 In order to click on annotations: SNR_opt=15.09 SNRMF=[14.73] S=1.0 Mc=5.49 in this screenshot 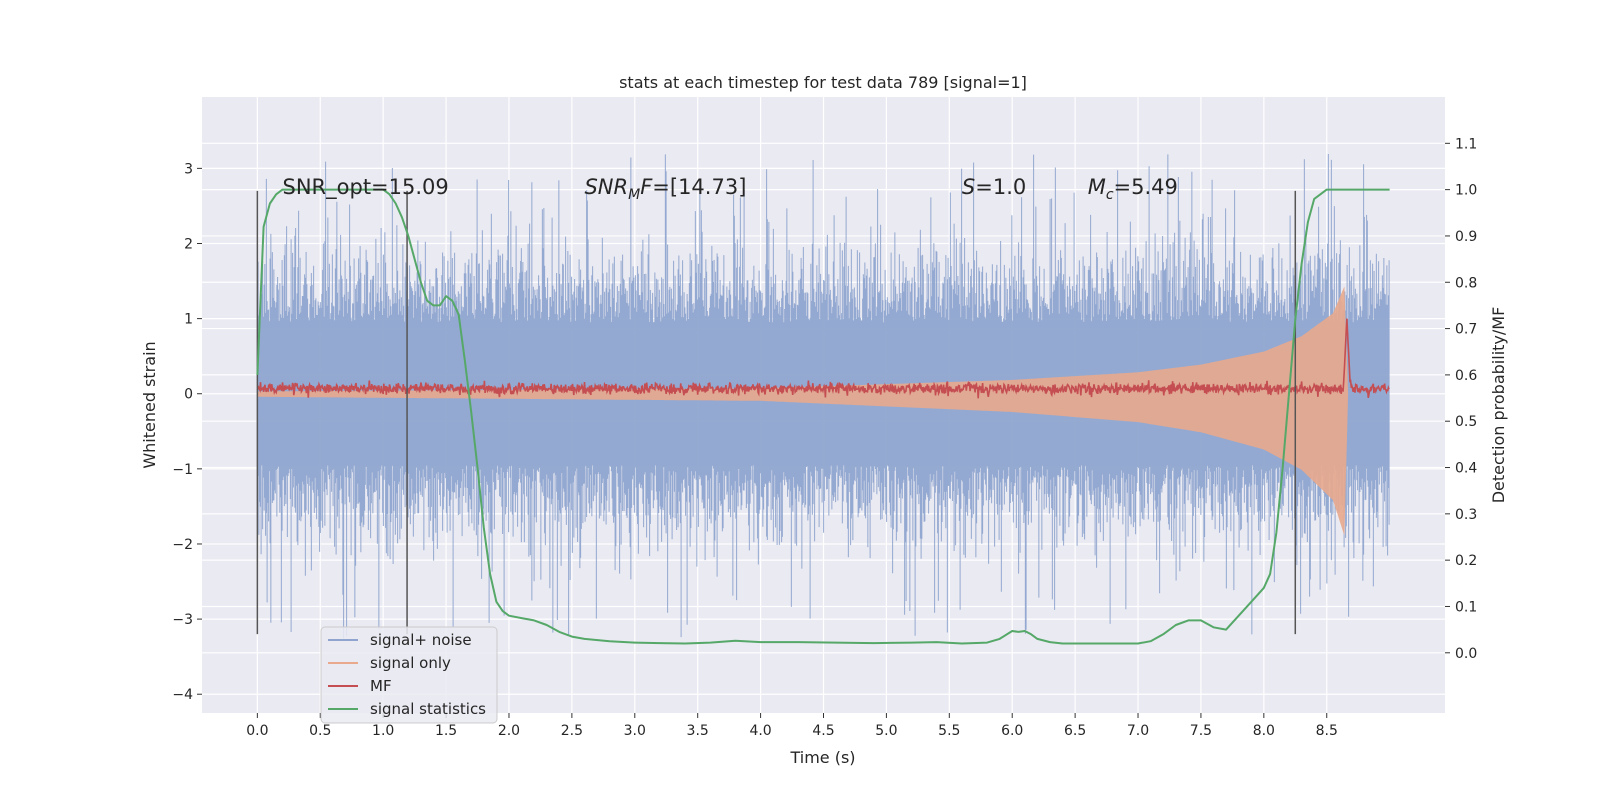, I will do `click(730, 189)`.